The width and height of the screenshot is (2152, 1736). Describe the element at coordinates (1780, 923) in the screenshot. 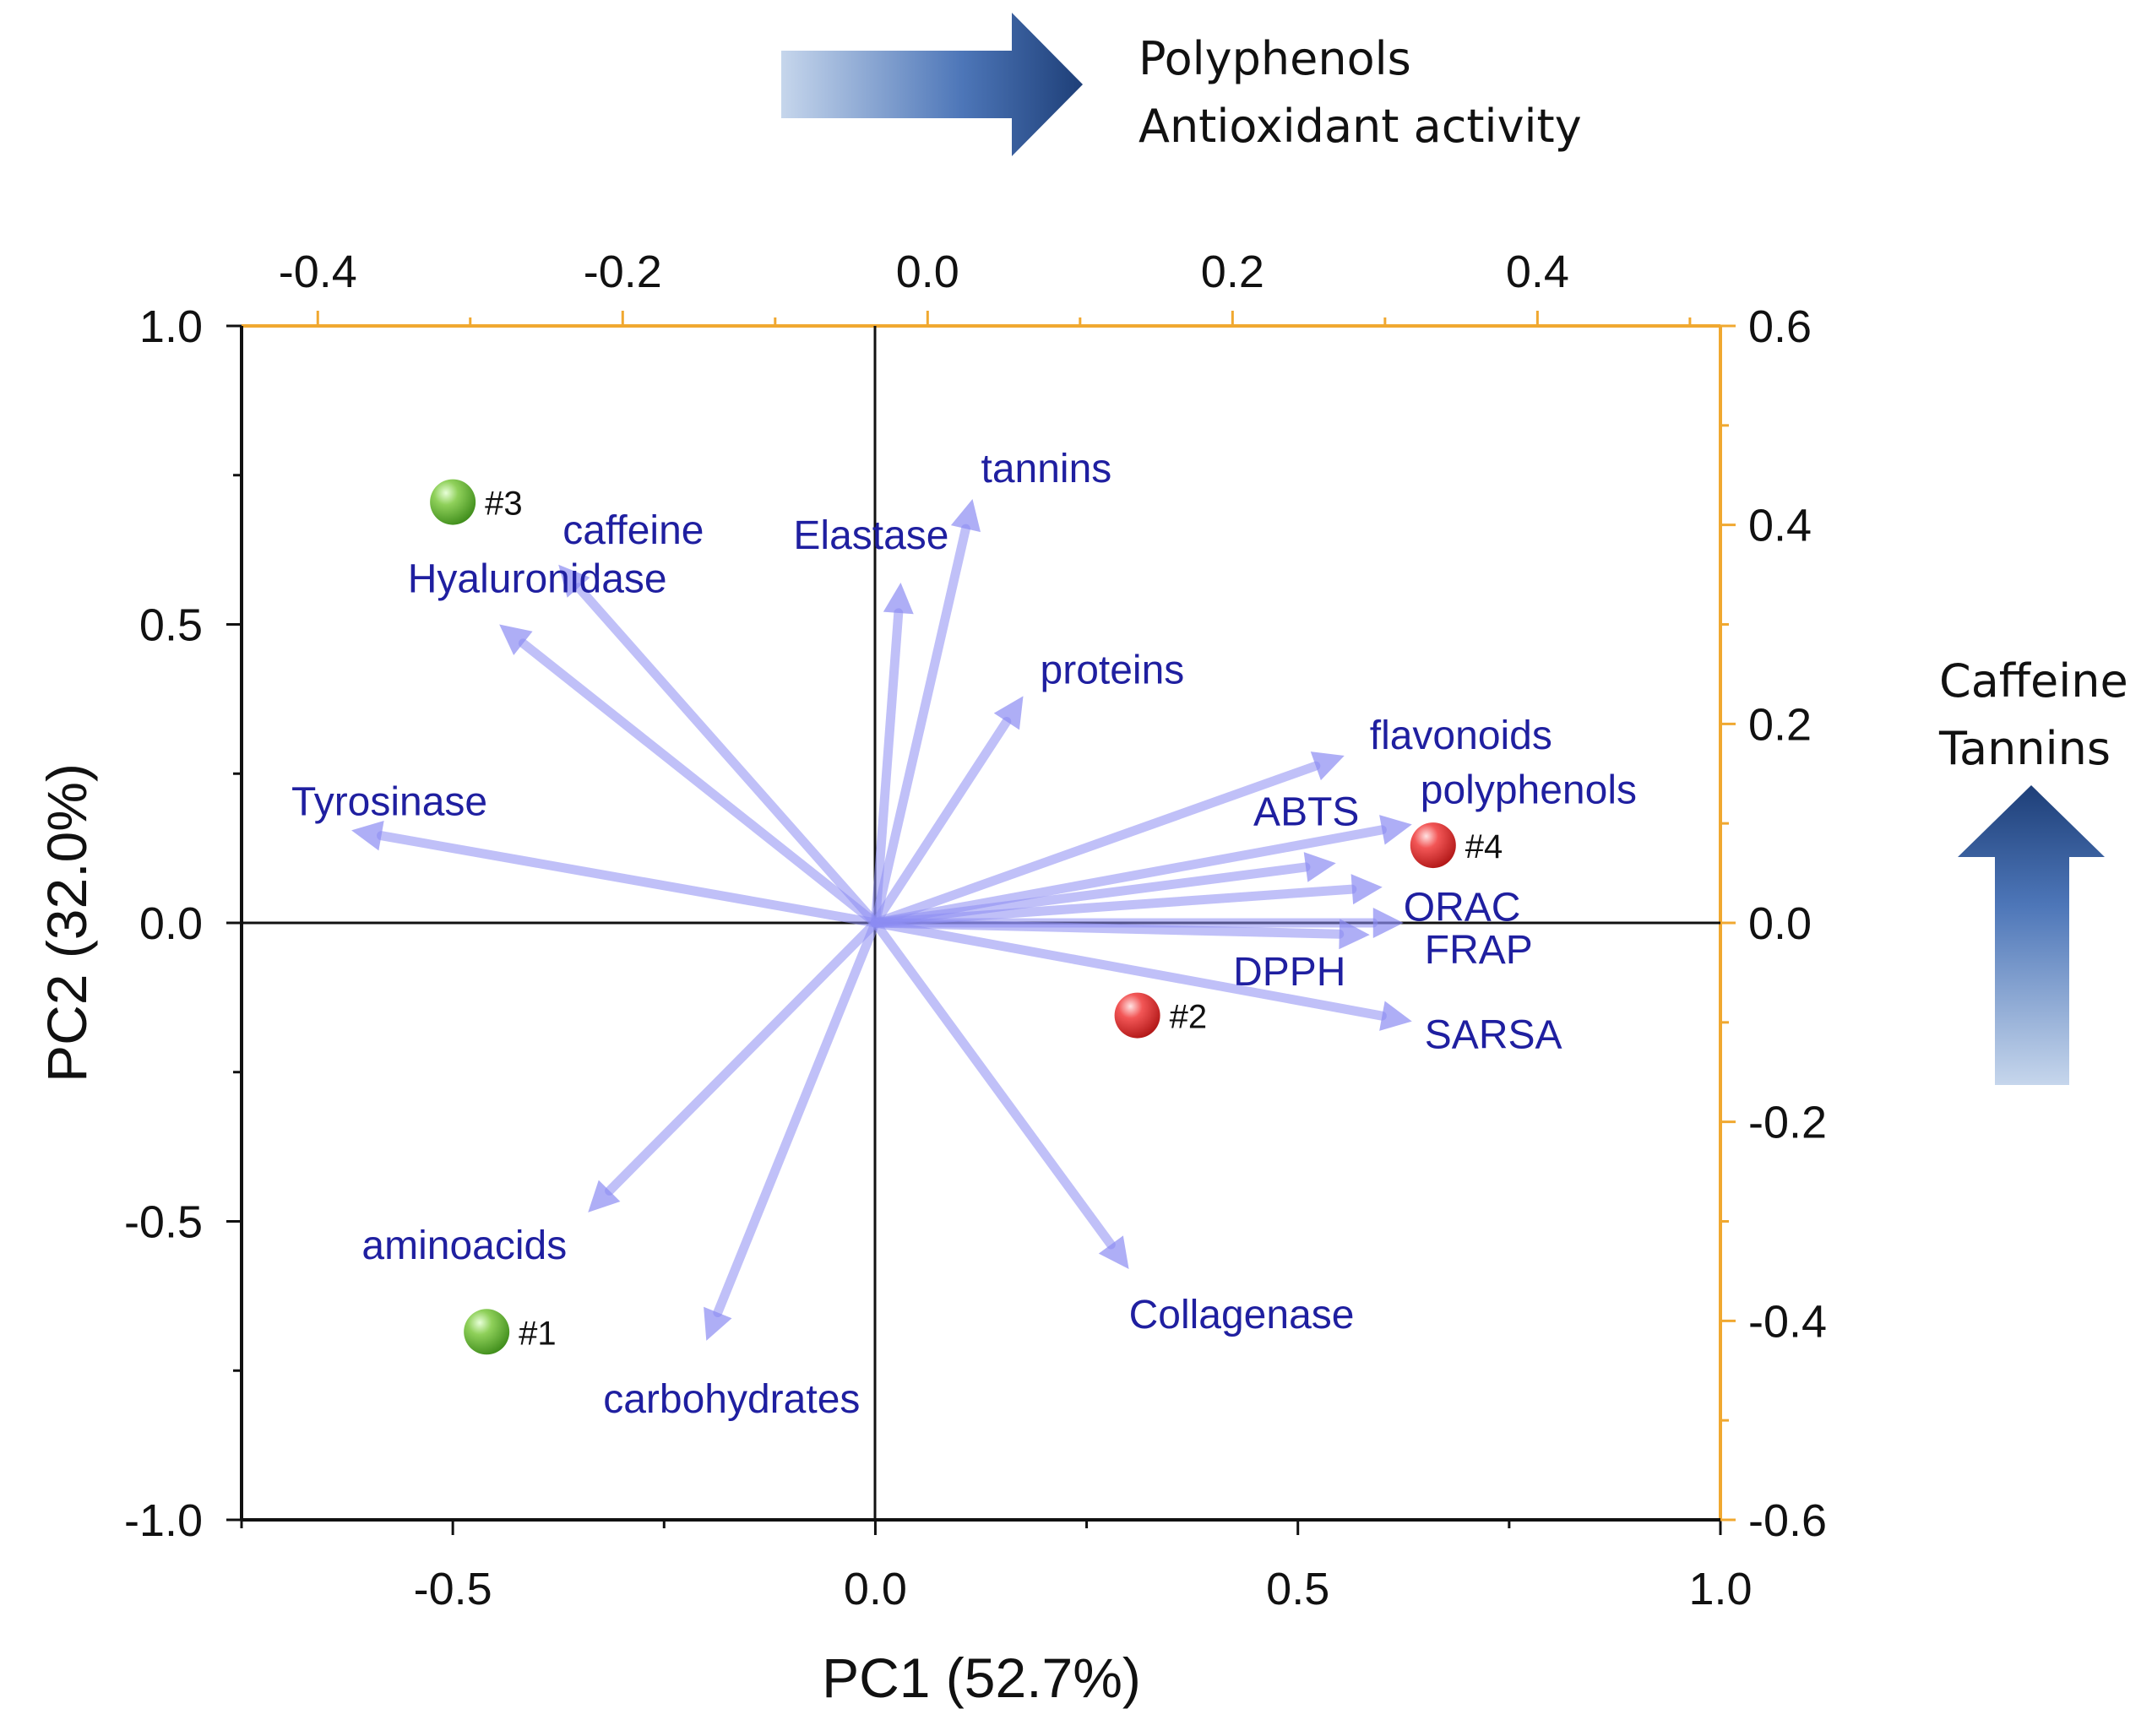

I see `right-tick-label: 0.0` at that location.